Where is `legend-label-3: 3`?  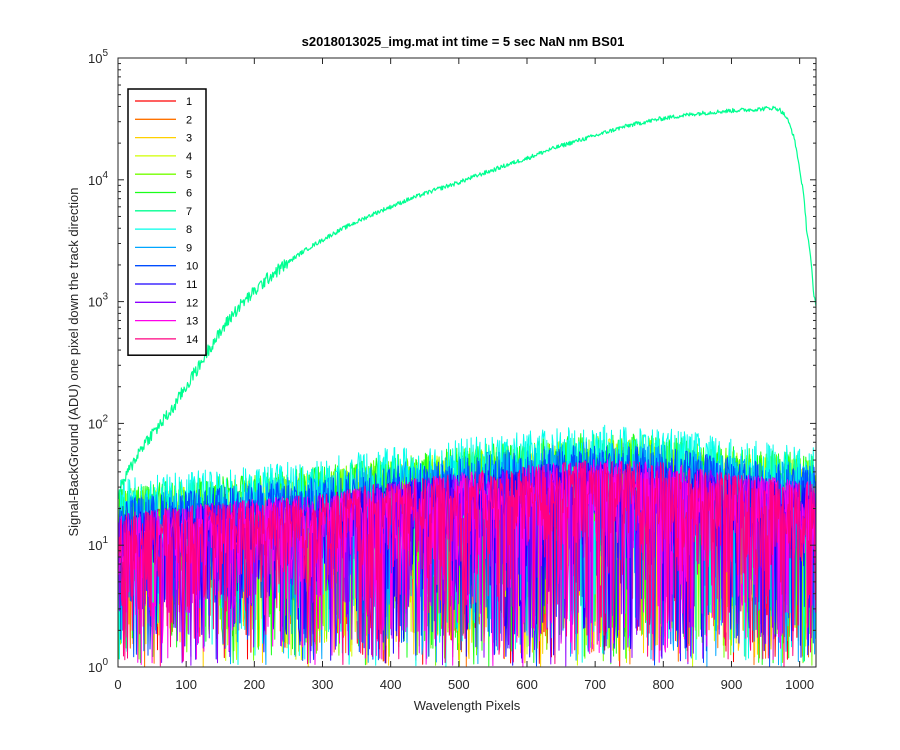 legend-label-3: 3 is located at coordinates (189, 139).